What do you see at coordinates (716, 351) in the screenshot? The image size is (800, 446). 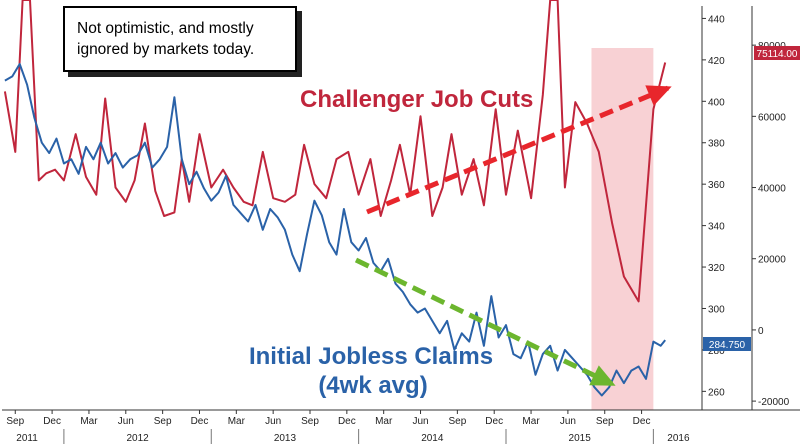 I see `left-tick-label: 280` at bounding box center [716, 351].